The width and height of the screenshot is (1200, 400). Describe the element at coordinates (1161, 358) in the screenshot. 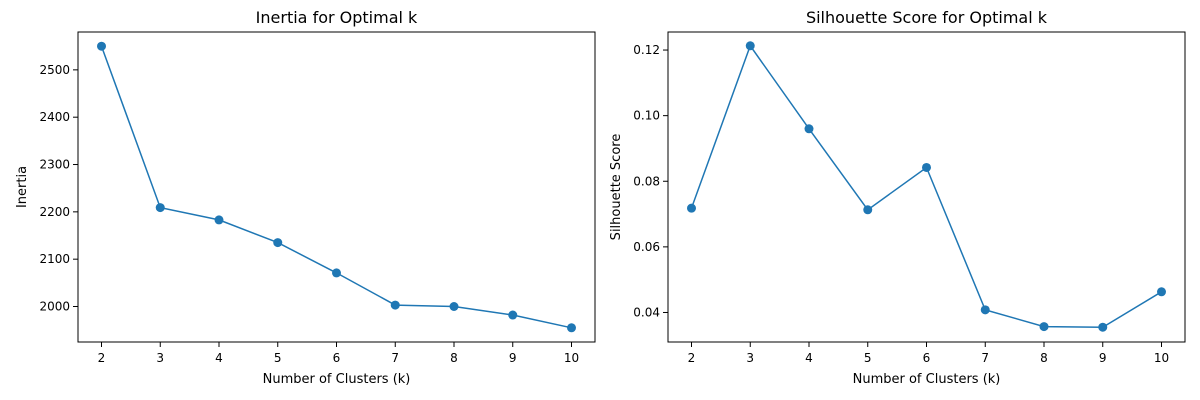

I see `silhouette-x-tick-label: 10` at that location.